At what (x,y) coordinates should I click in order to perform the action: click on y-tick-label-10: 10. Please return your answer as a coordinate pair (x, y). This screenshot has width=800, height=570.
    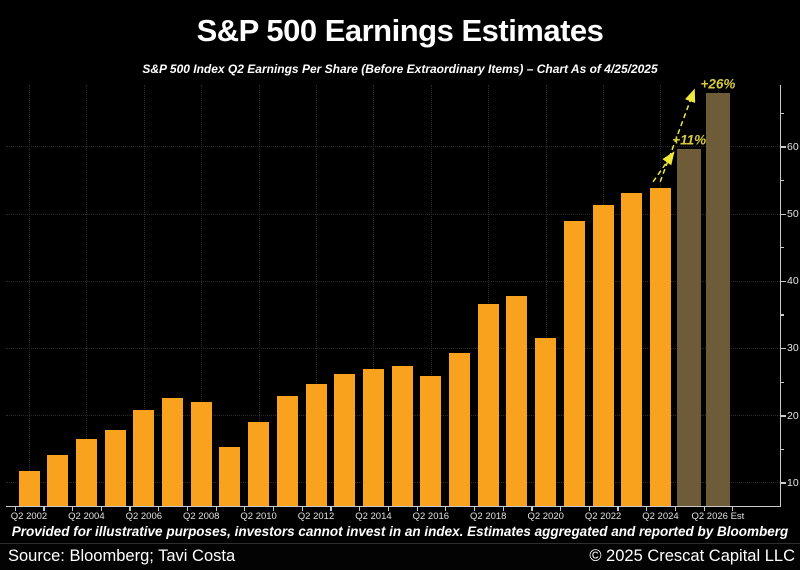
    Looking at the image, I should click on (793, 482).